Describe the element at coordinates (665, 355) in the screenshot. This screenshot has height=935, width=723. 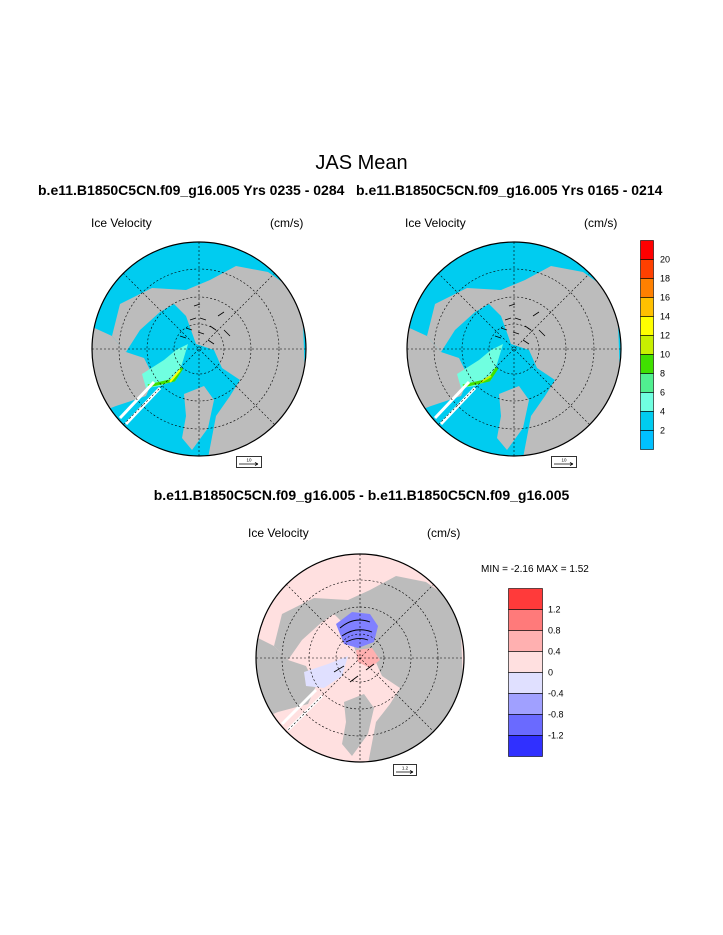
I see `colorbar-label: 10` at that location.